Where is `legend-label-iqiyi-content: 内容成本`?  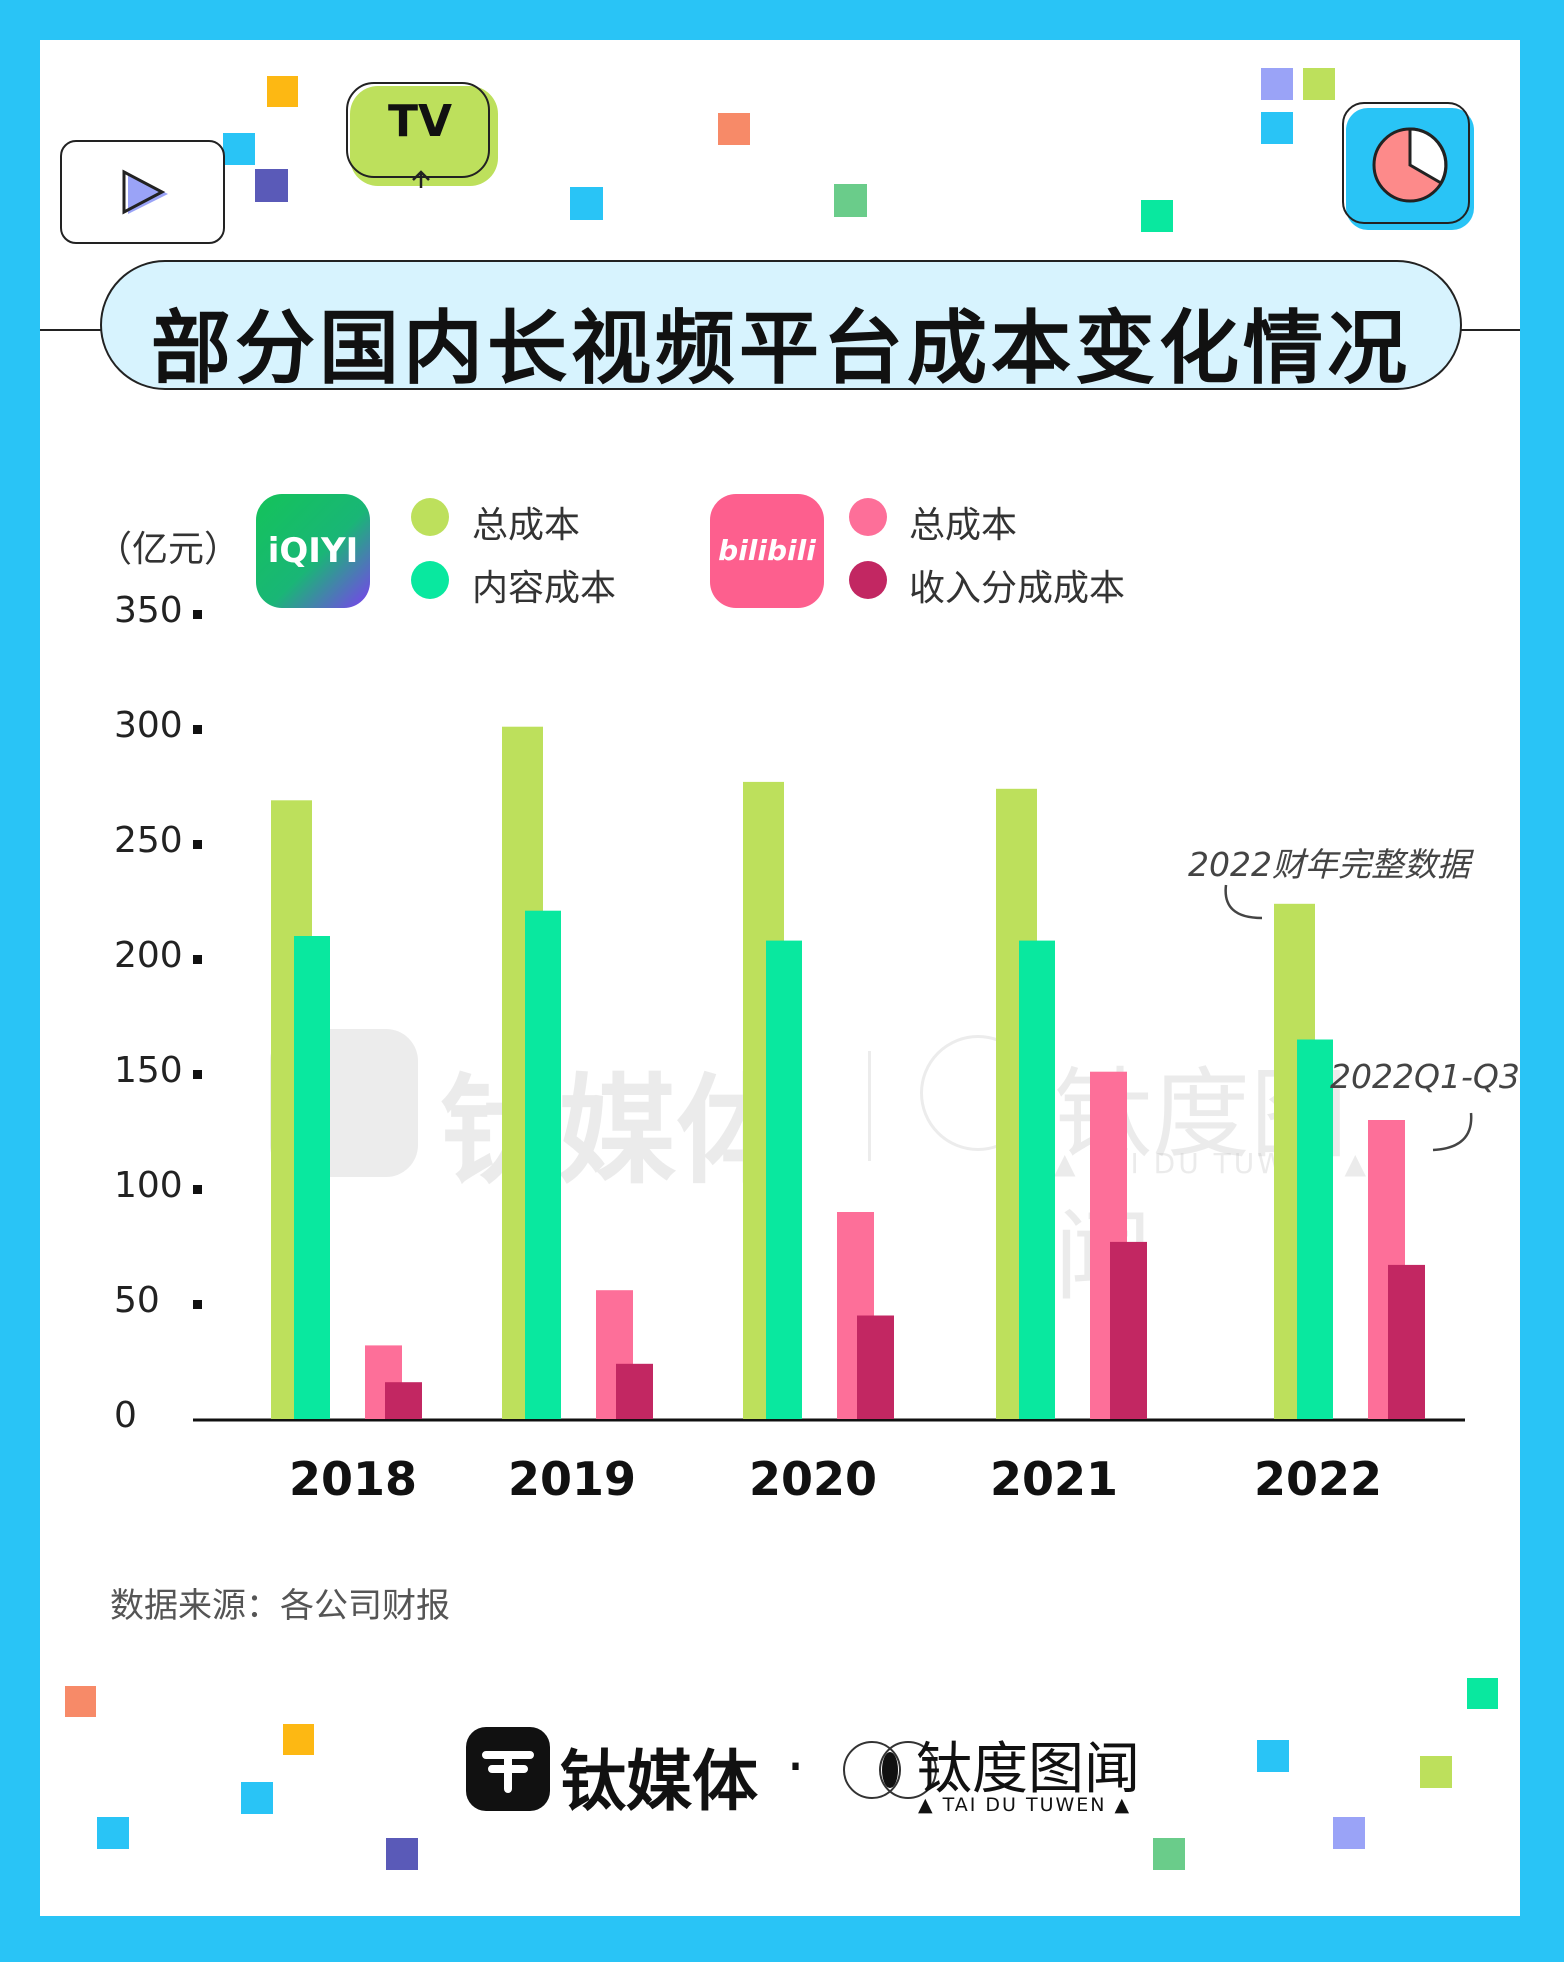 legend-label-iqiyi-content: 内容成本 is located at coordinates (544, 588).